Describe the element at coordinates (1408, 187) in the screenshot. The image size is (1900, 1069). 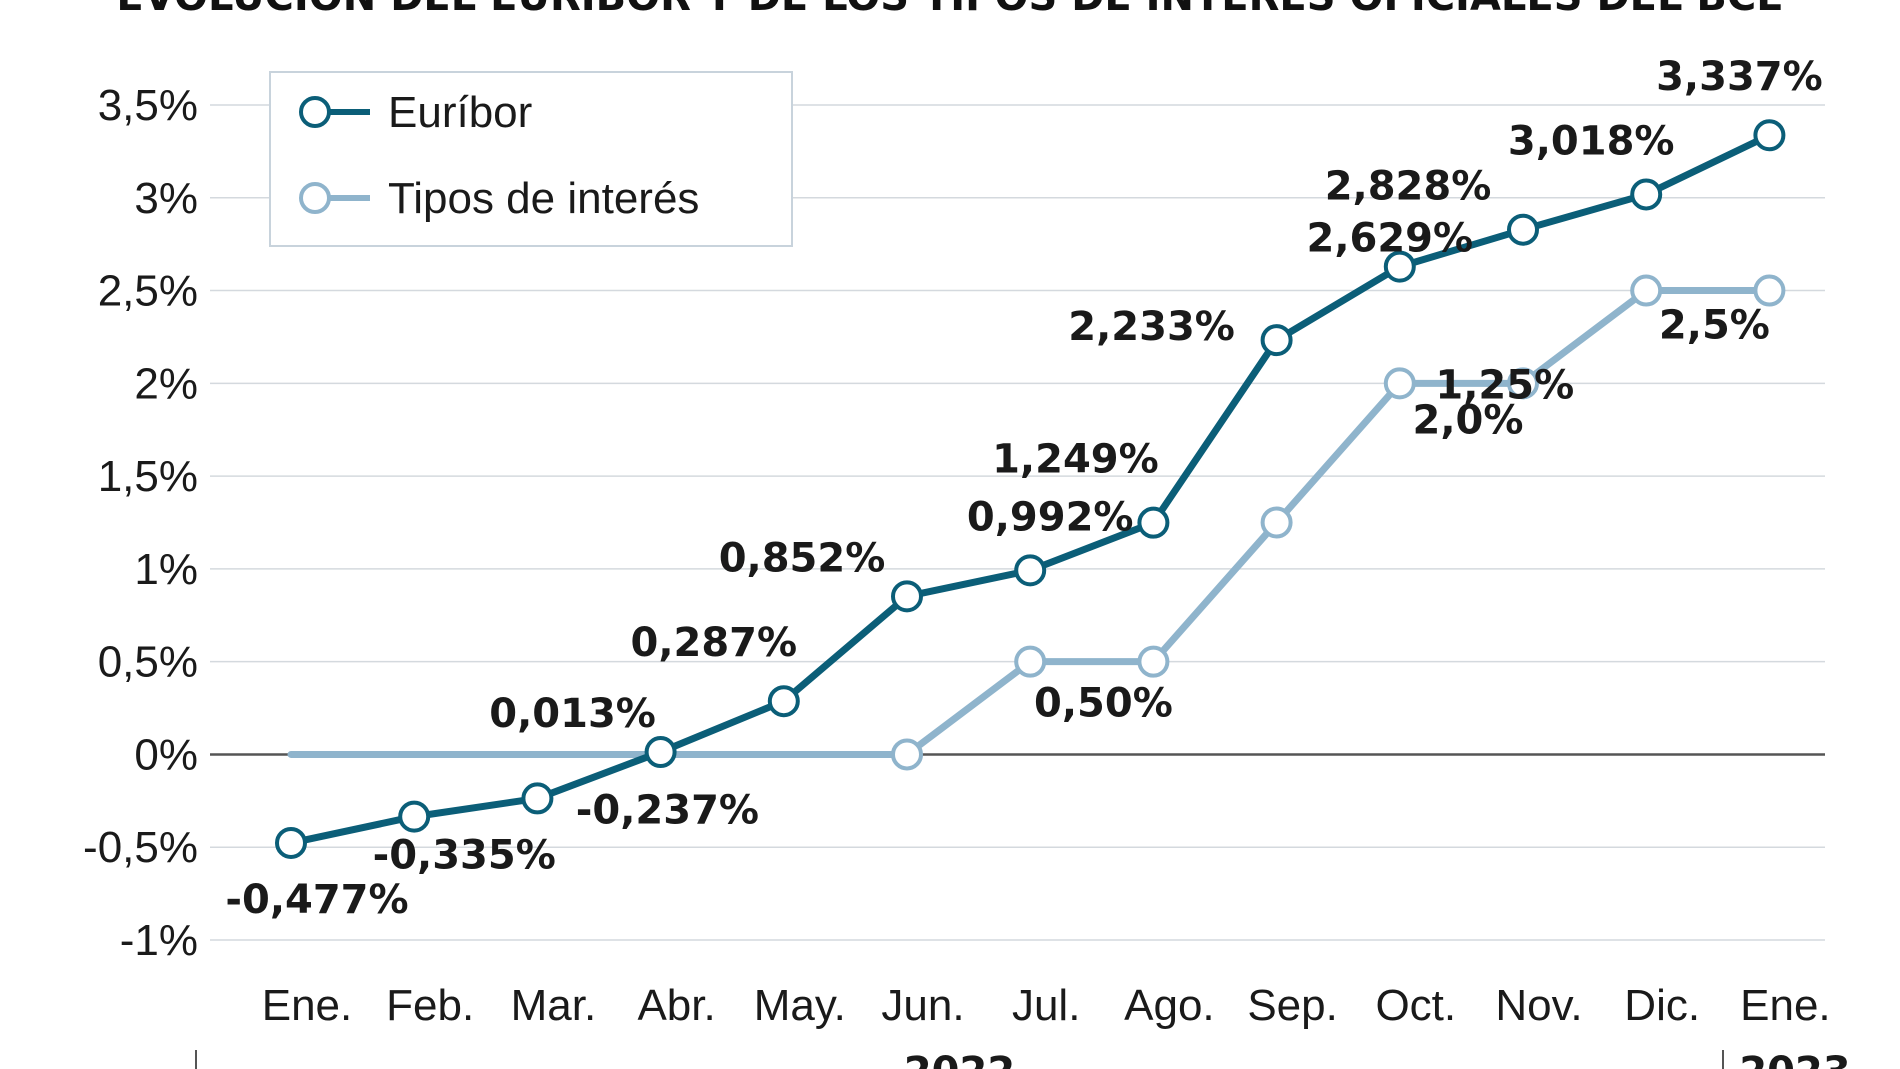
I see `data-label: 2,828%` at that location.